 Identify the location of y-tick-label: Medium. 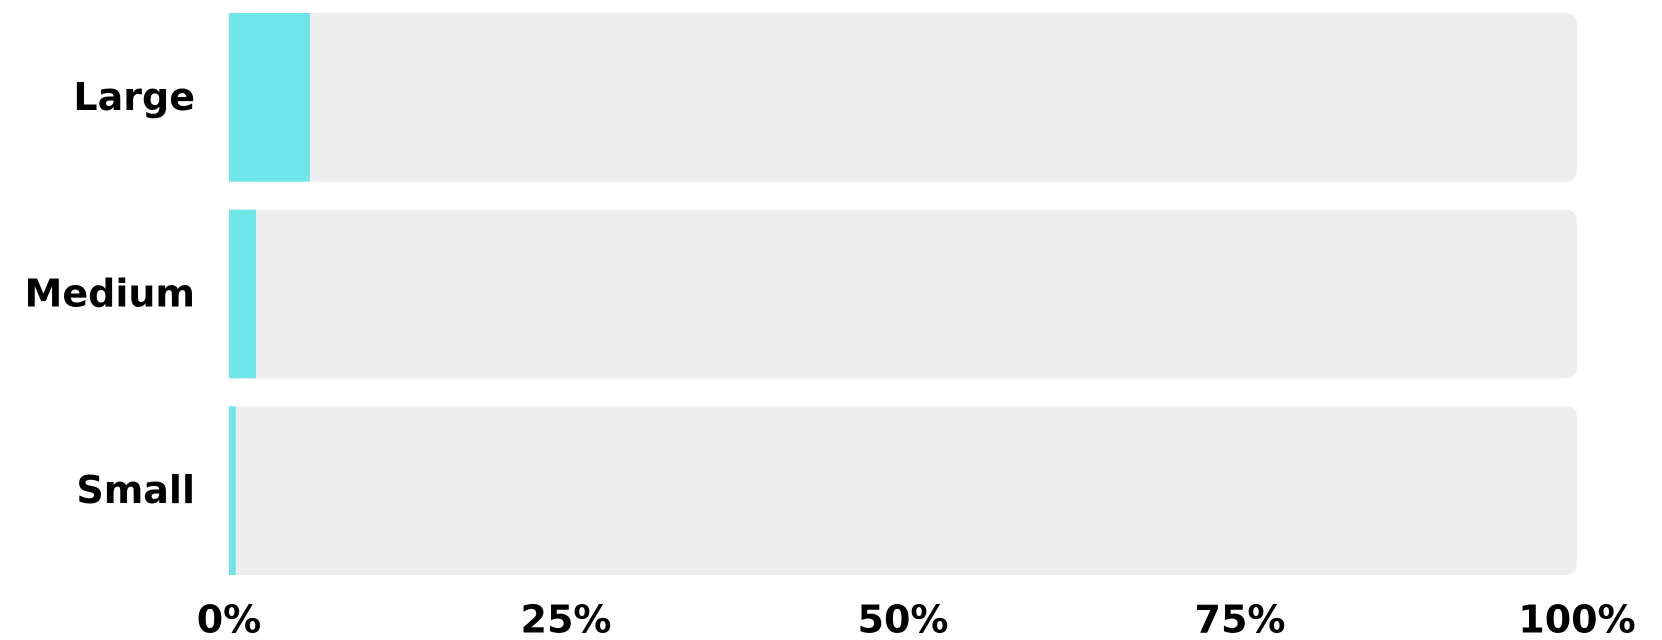
(110, 294).